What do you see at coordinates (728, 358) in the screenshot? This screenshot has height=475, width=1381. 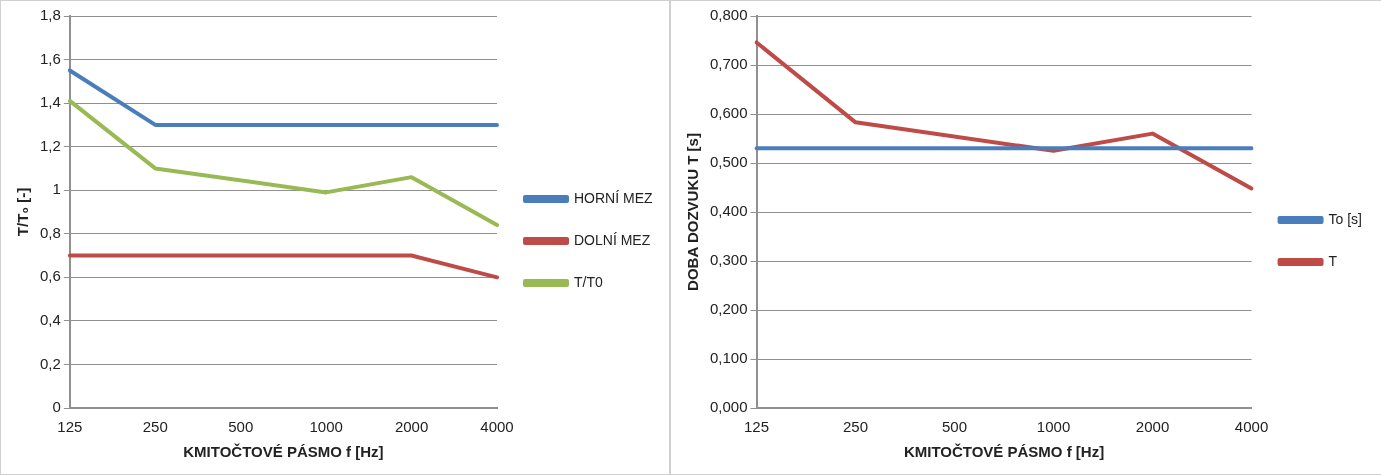 I see `y-tick-label: 0,100` at bounding box center [728, 358].